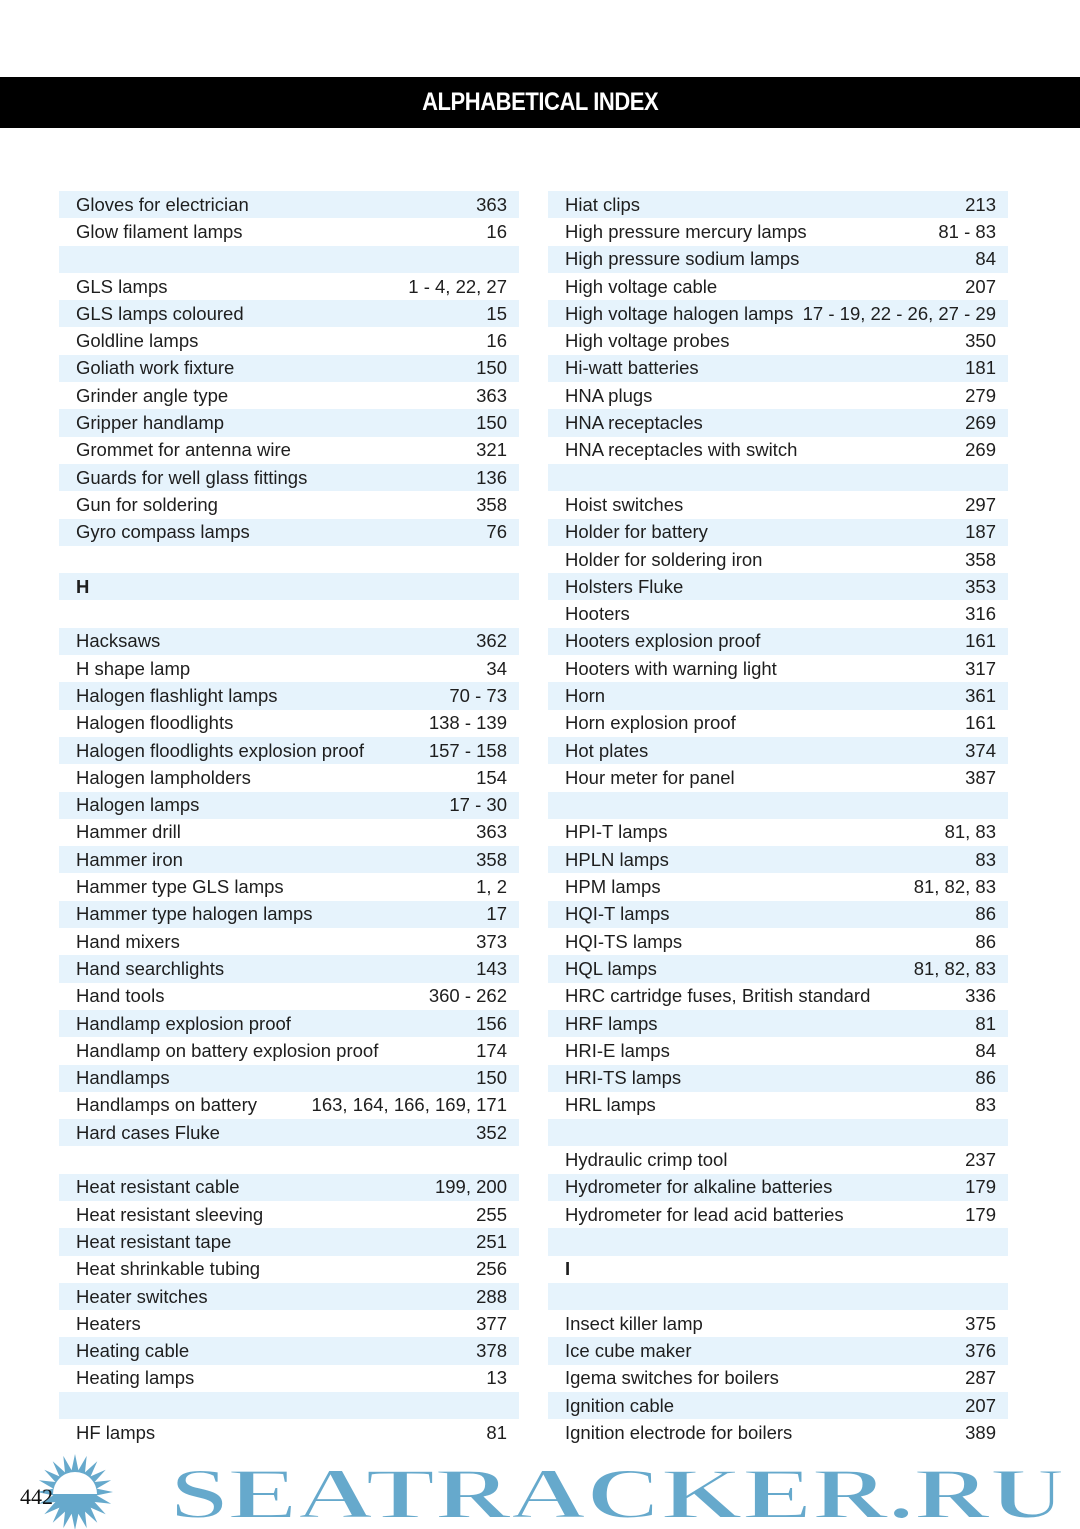 The image size is (1080, 1529). Describe the element at coordinates (289, 1242) in the screenshot. I see `index-entry: Heat resistant tape 251` at that location.